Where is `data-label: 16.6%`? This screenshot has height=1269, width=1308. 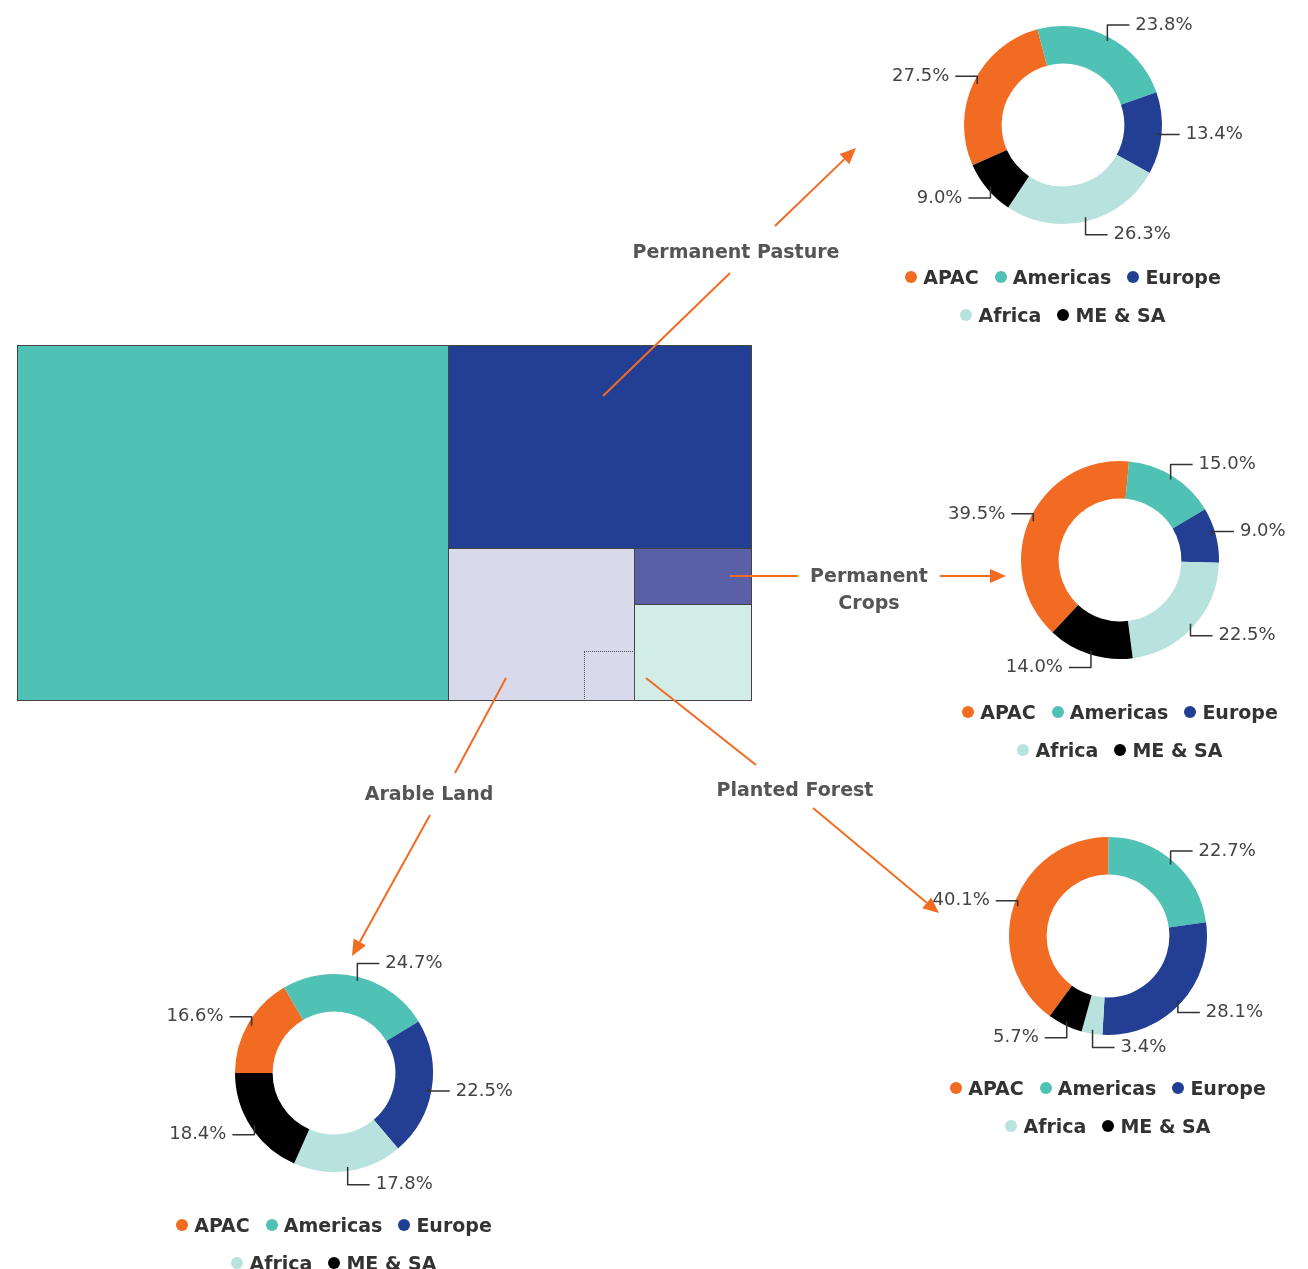 data-label: 16.6% is located at coordinates (195, 1015).